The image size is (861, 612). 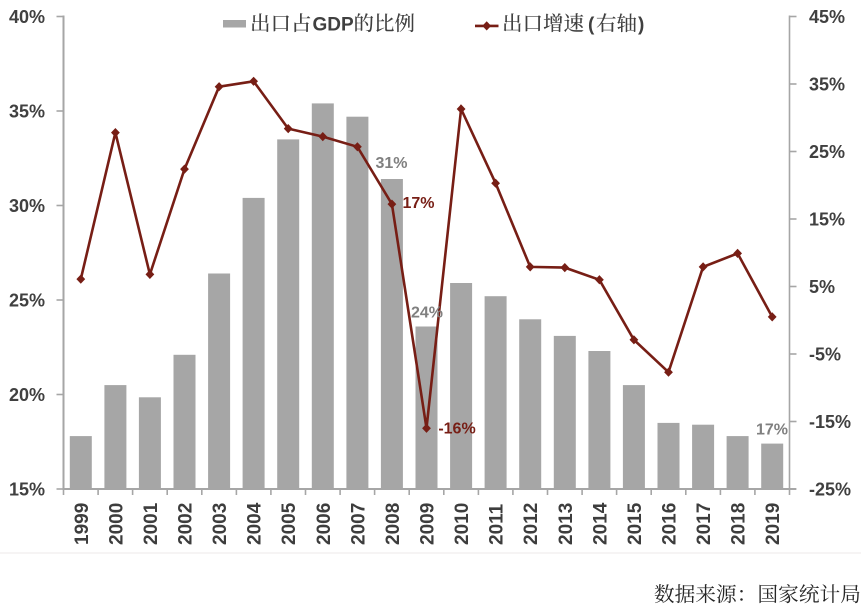 I want to click on svg-text: 2018, so click(x=739, y=524).